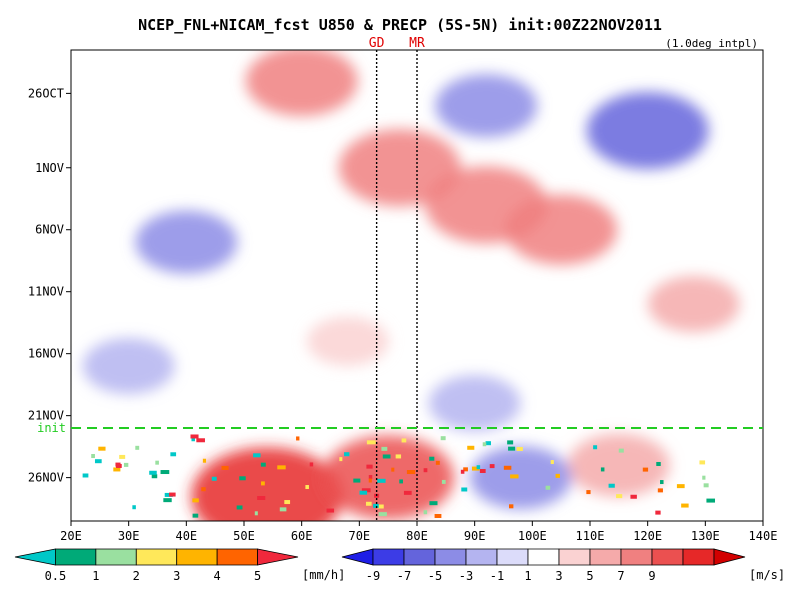 Image resolution: width=800 pixels, height=600 pixels. Describe the element at coordinates (647, 536) in the screenshot. I see `x-tick-label: 120E` at that location.